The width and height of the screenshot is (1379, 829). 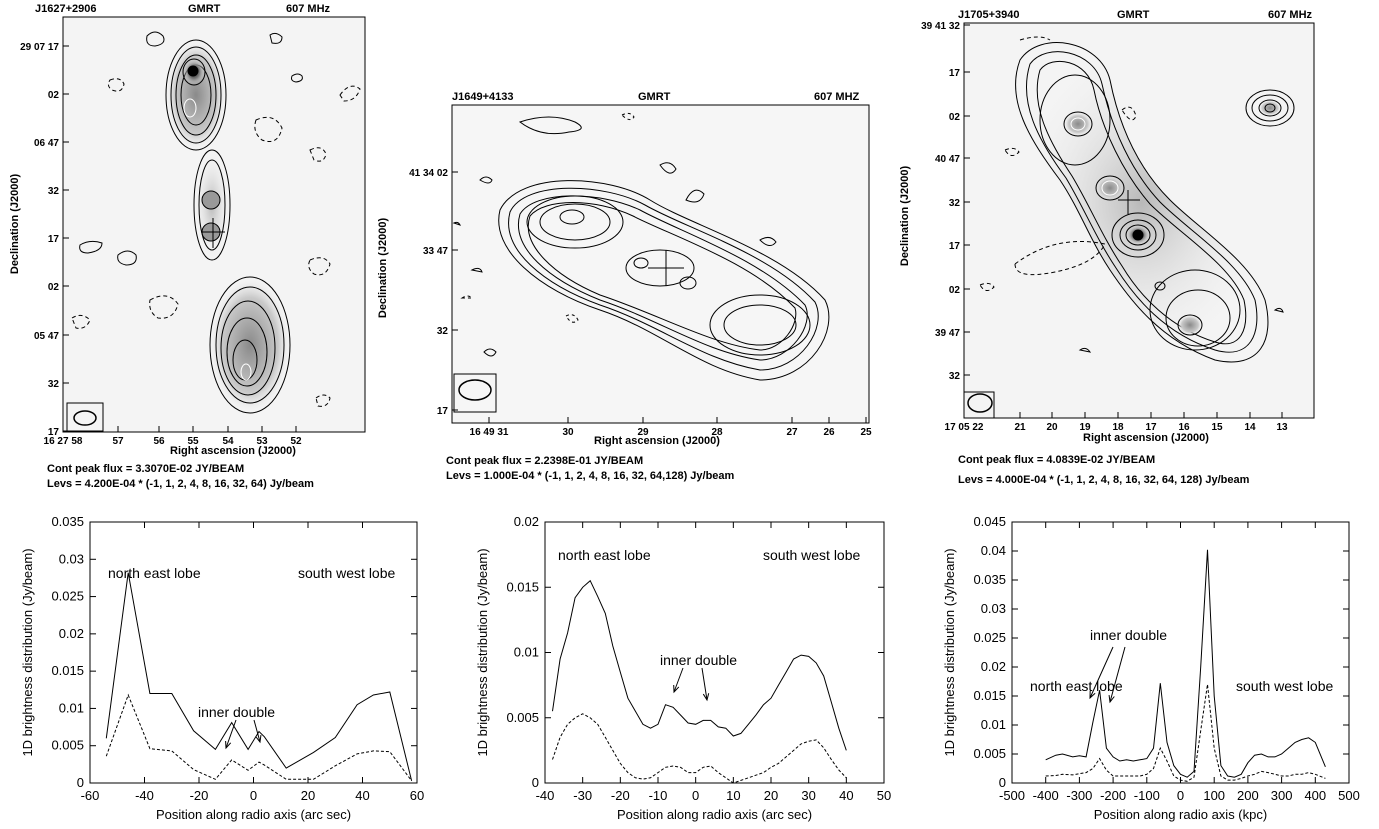 I want to click on x-tick-label: 0, so click(x=253, y=795).